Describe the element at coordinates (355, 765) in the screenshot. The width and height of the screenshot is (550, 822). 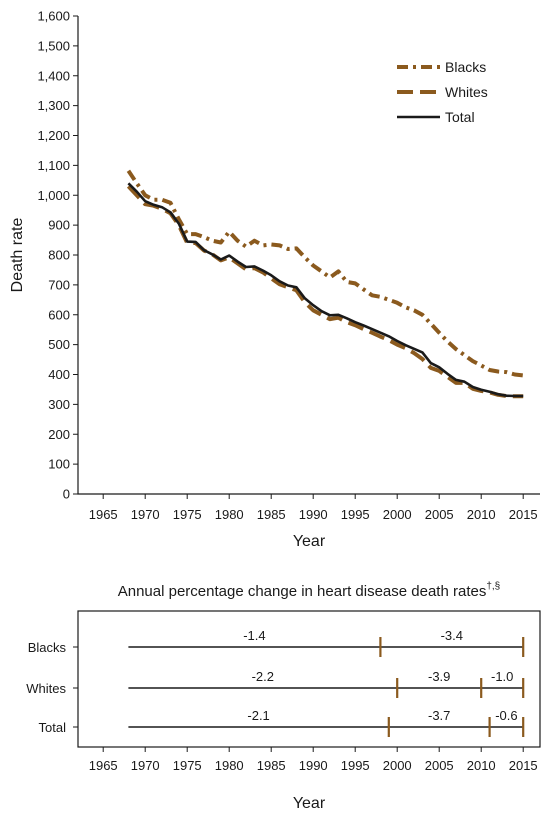
I see `bottom-x-tick-label: 1995` at that location.